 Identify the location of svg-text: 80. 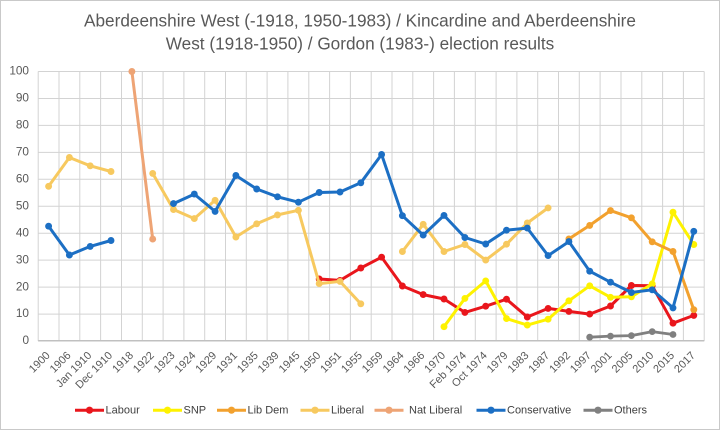
(23, 125).